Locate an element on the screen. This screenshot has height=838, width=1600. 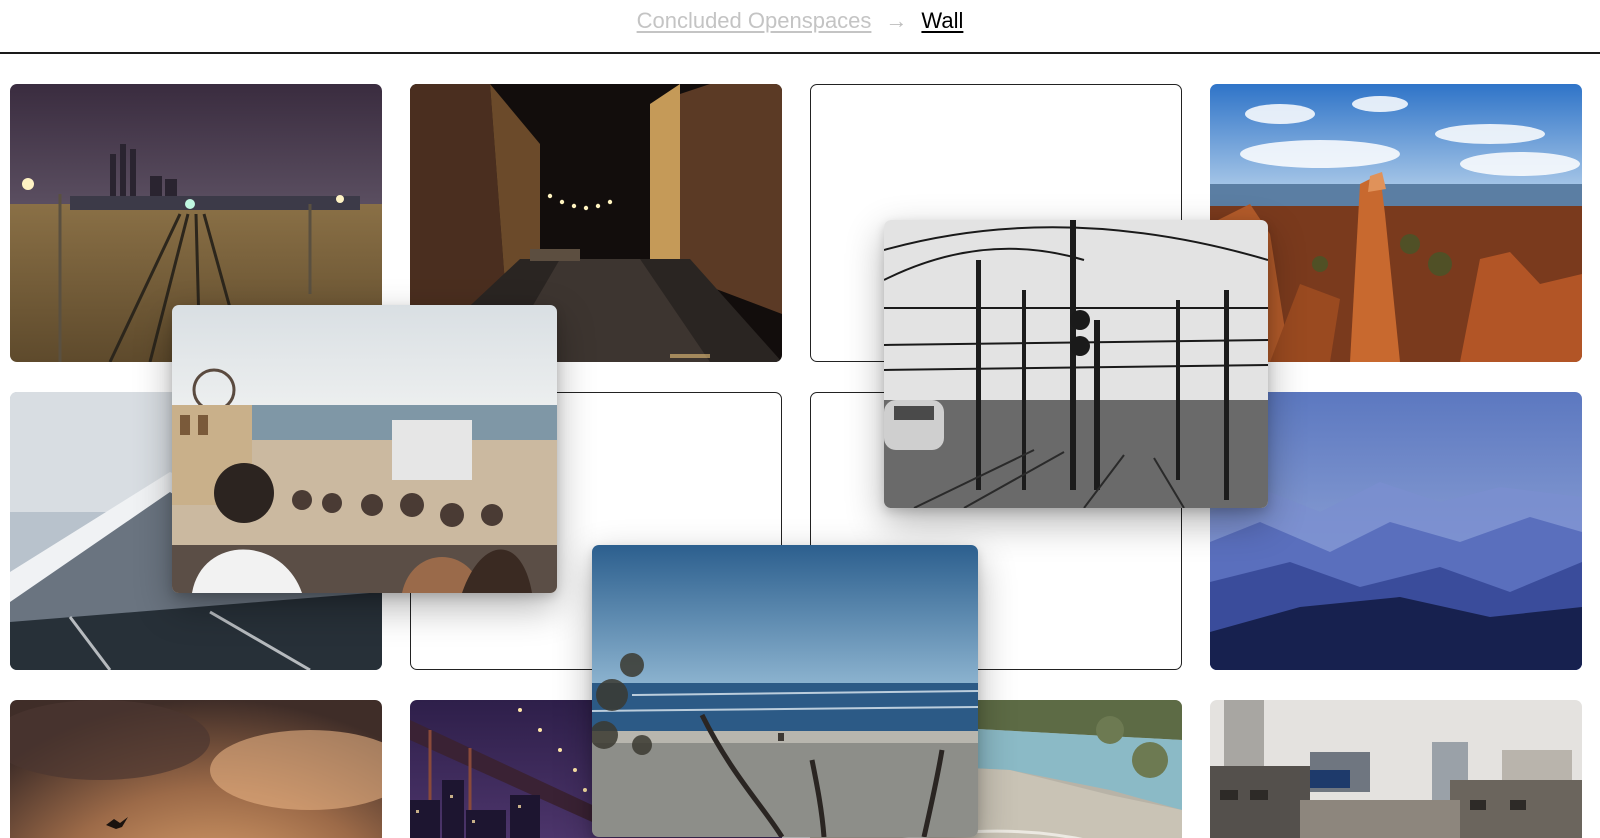
arrow-right-icon: → is located at coordinates (896, 20).